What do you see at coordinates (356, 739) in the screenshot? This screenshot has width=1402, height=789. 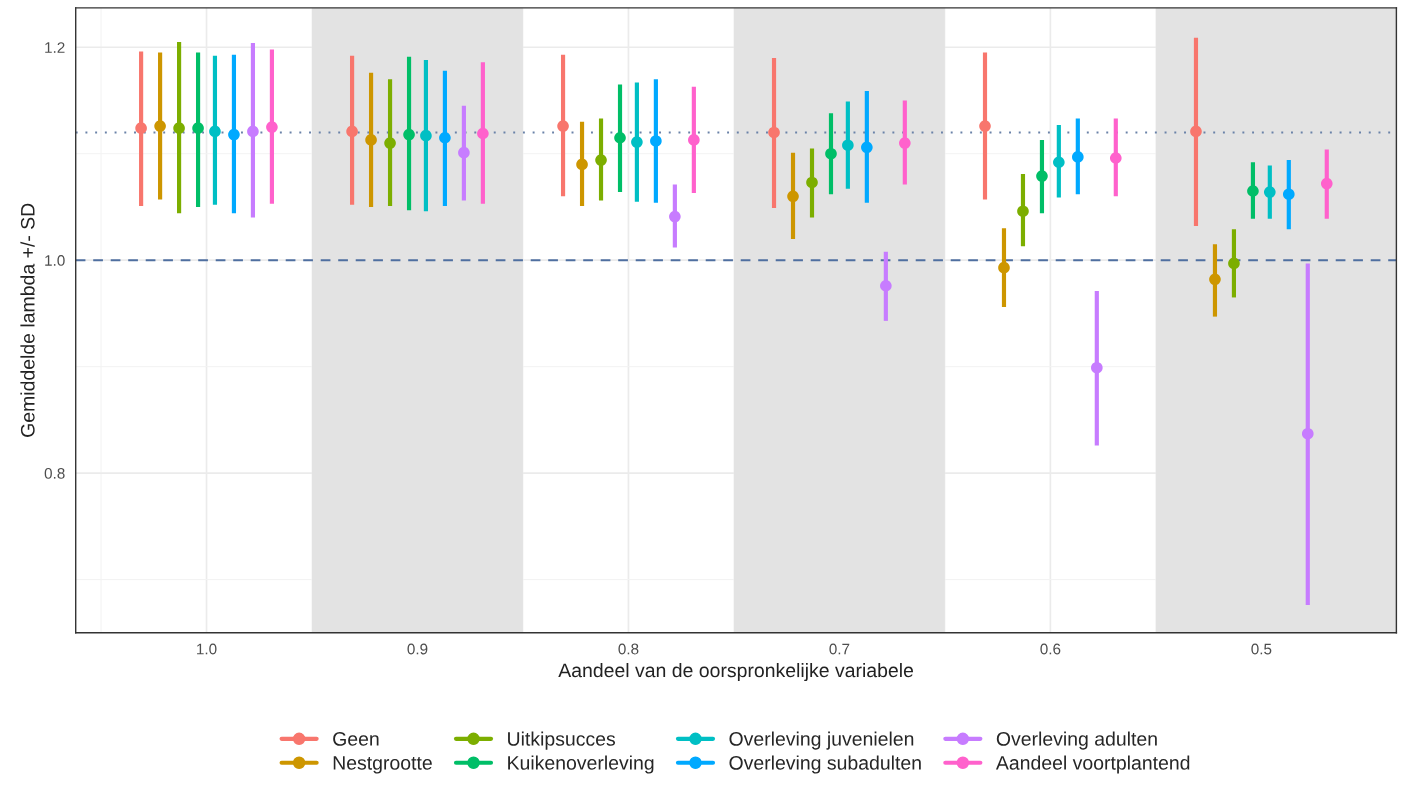 I see `legend-label: Geen` at bounding box center [356, 739].